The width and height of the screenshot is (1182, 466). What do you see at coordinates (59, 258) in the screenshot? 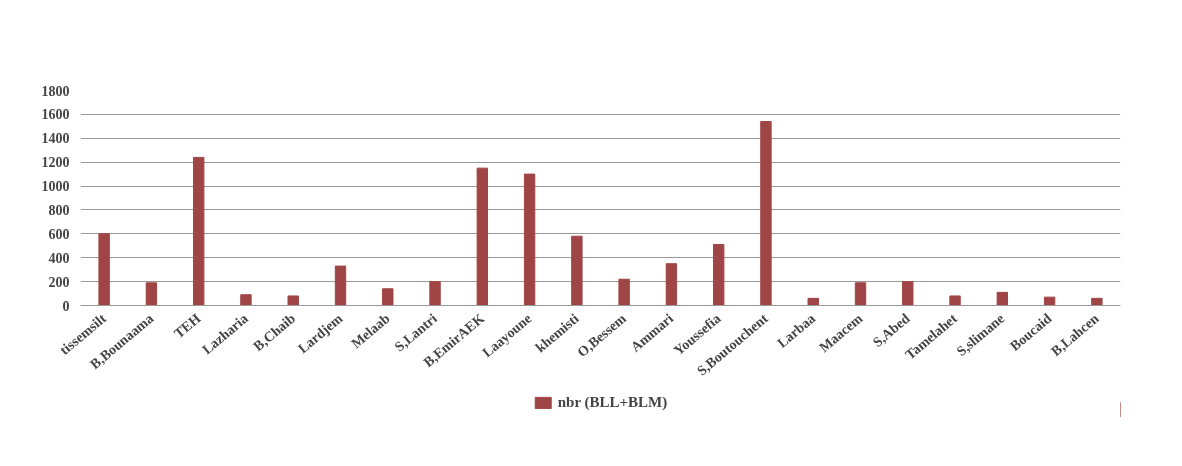
I see `y-tick-label: 400` at bounding box center [59, 258].